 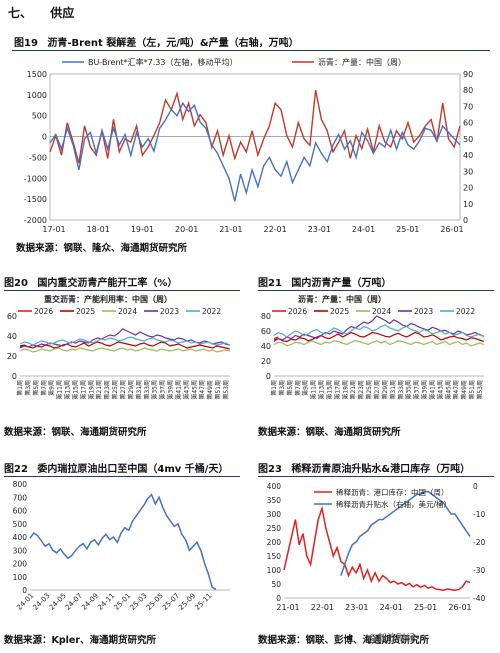 What do you see at coordinates (282, 388) in the screenshot?
I see `x-tick-label: 第3周` at bounding box center [282, 388].